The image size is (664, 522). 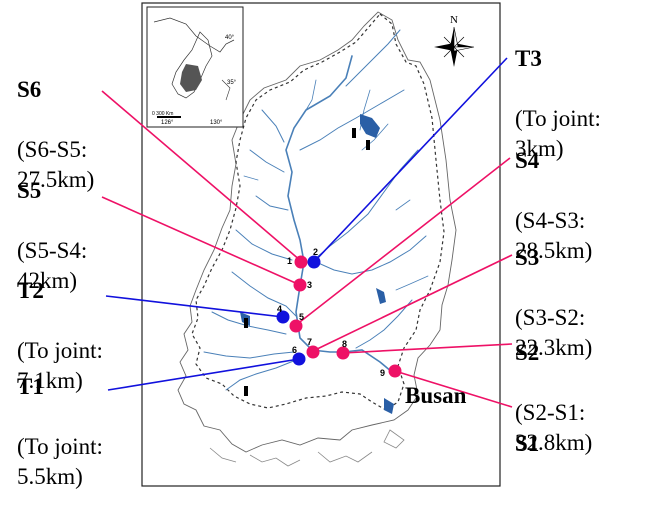 What do you see at coordinates (554, 235) in the screenshot?
I see `station-desc: (S4-S3: 28.5km)` at bounding box center [554, 235].